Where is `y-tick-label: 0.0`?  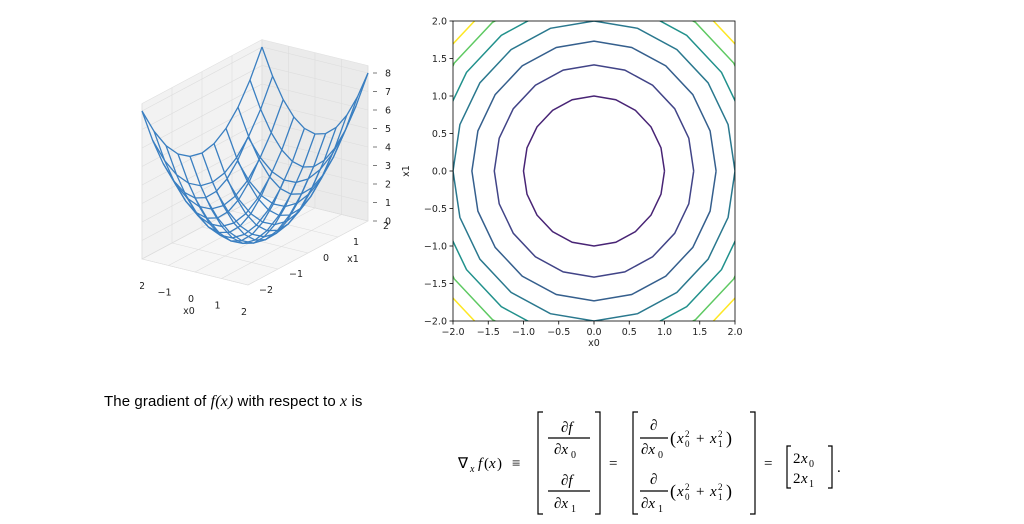 y-tick-label: 0.0 is located at coordinates (439, 171).